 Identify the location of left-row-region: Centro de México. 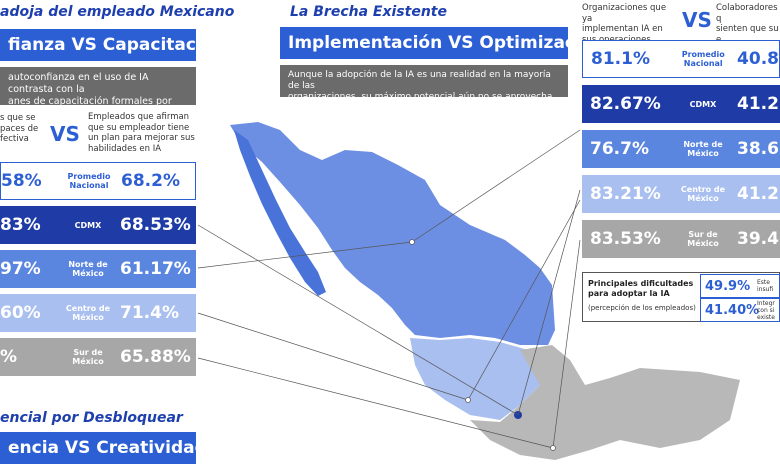
(88, 313).